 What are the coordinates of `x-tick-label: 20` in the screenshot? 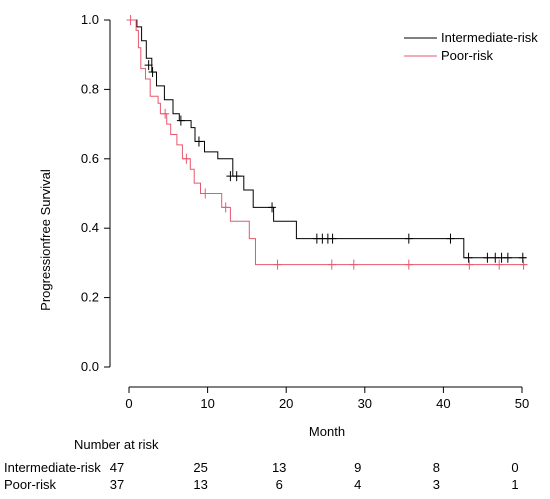 It's located at (286, 403).